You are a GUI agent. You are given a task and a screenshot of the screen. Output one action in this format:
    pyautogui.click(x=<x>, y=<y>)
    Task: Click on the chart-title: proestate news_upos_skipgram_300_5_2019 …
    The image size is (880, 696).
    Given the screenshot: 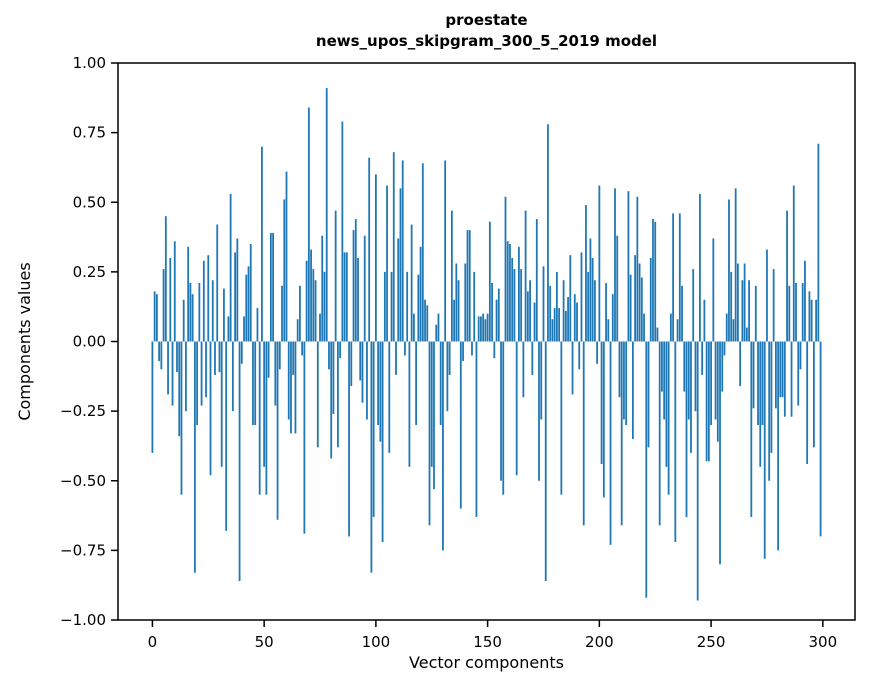 What is the action you would take?
    pyautogui.click(x=486, y=31)
    